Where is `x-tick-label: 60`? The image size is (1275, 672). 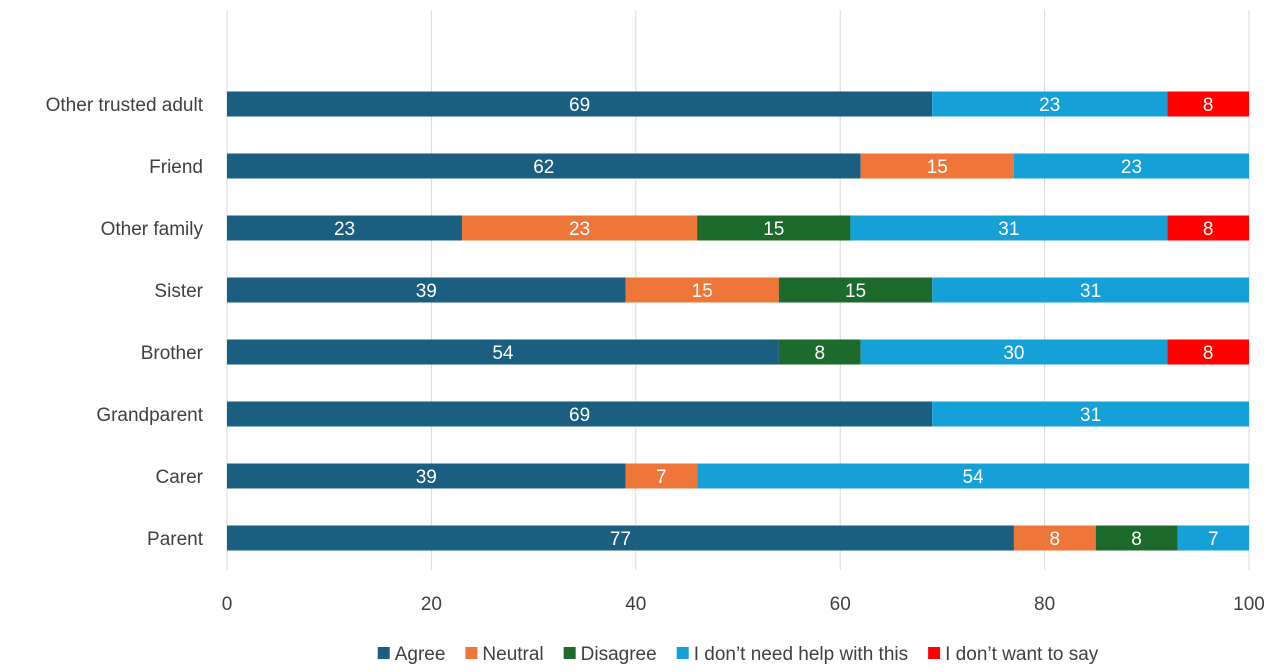
x-tick-label: 60 is located at coordinates (840, 604).